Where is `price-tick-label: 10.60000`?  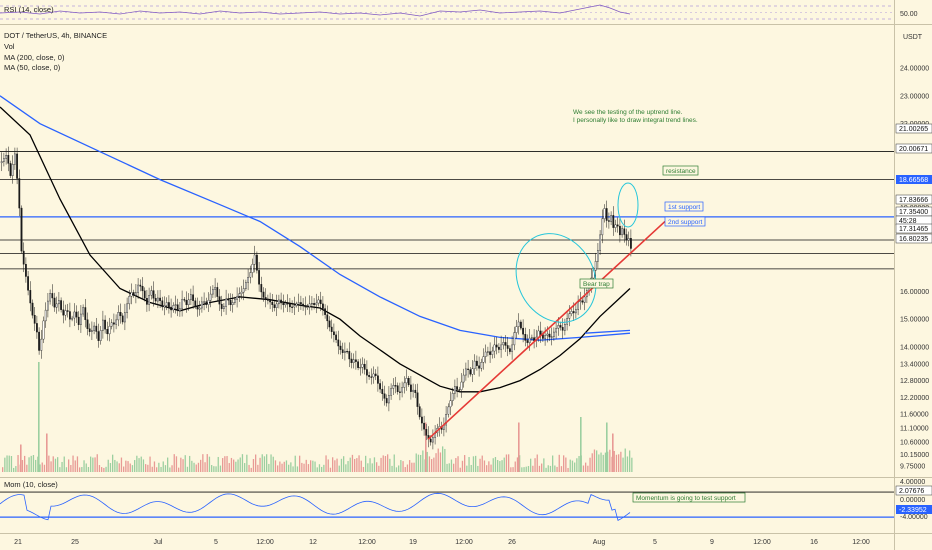 price-tick-label: 10.60000 is located at coordinates (914, 443).